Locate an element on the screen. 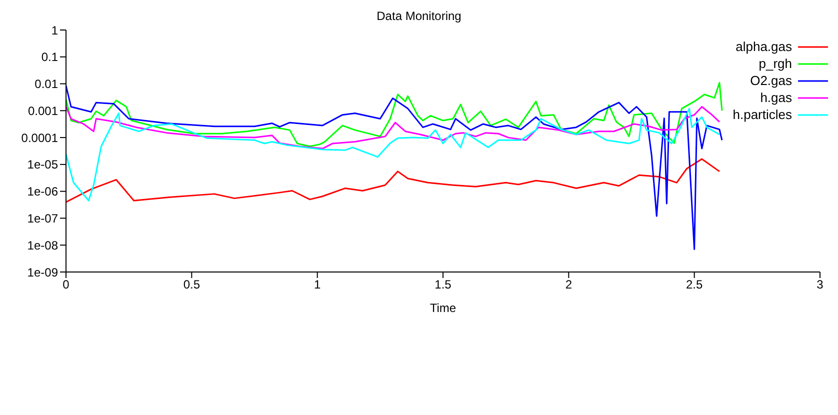 This screenshot has height=415, width=838. x-axis-title: Time is located at coordinates (443, 308).